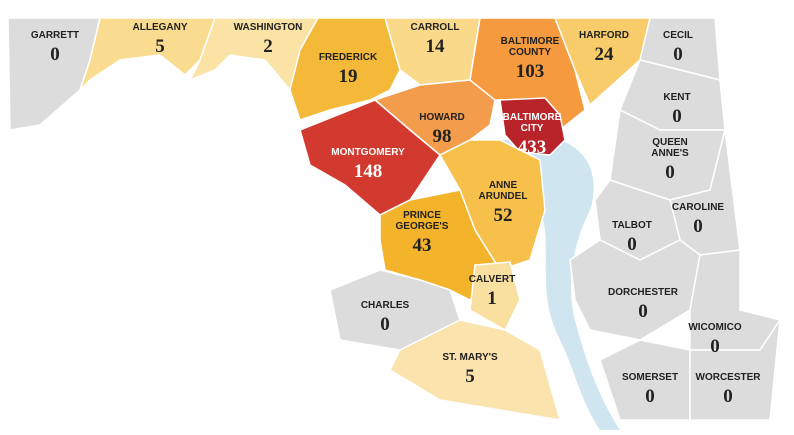 The width and height of the screenshot is (794, 435). What do you see at coordinates (560, 285) in the screenshot?
I see `bay` at bounding box center [560, 285].